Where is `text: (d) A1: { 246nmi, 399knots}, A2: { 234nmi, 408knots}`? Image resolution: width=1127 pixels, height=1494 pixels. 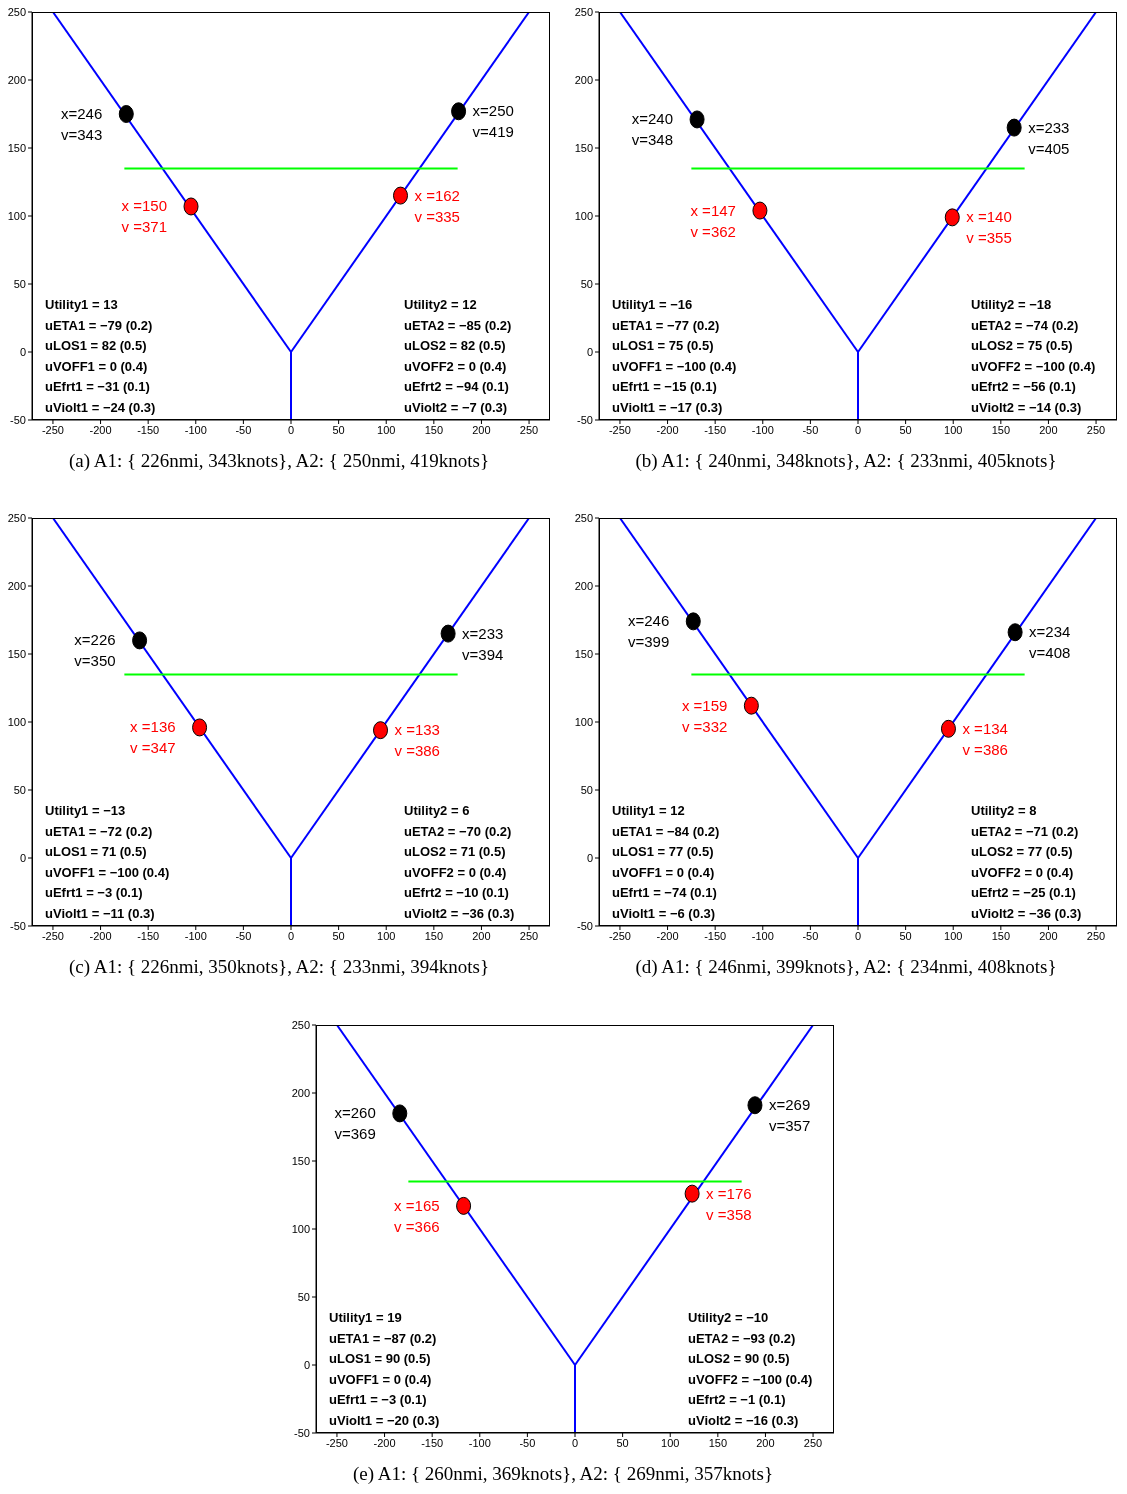 text: (d) A1: { 246nmi, 399knots}, A2: { 234nmi, 408knots} is located at coordinates (846, 967).